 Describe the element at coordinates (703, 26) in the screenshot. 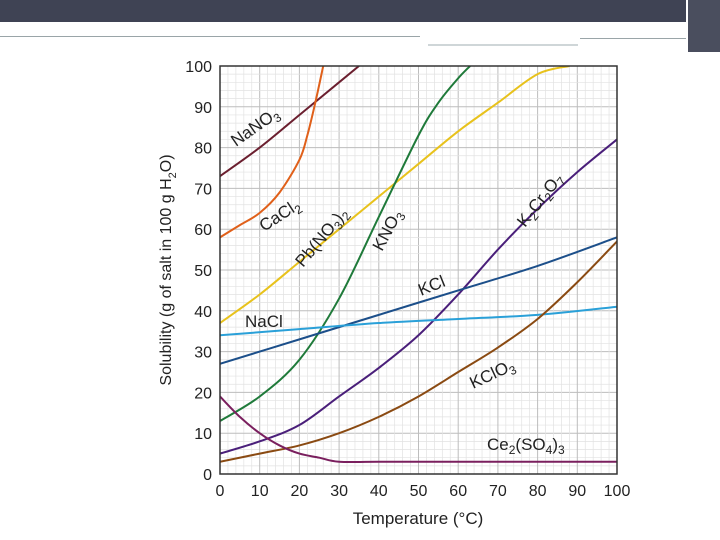

I see `slide-corner-decoration` at that location.